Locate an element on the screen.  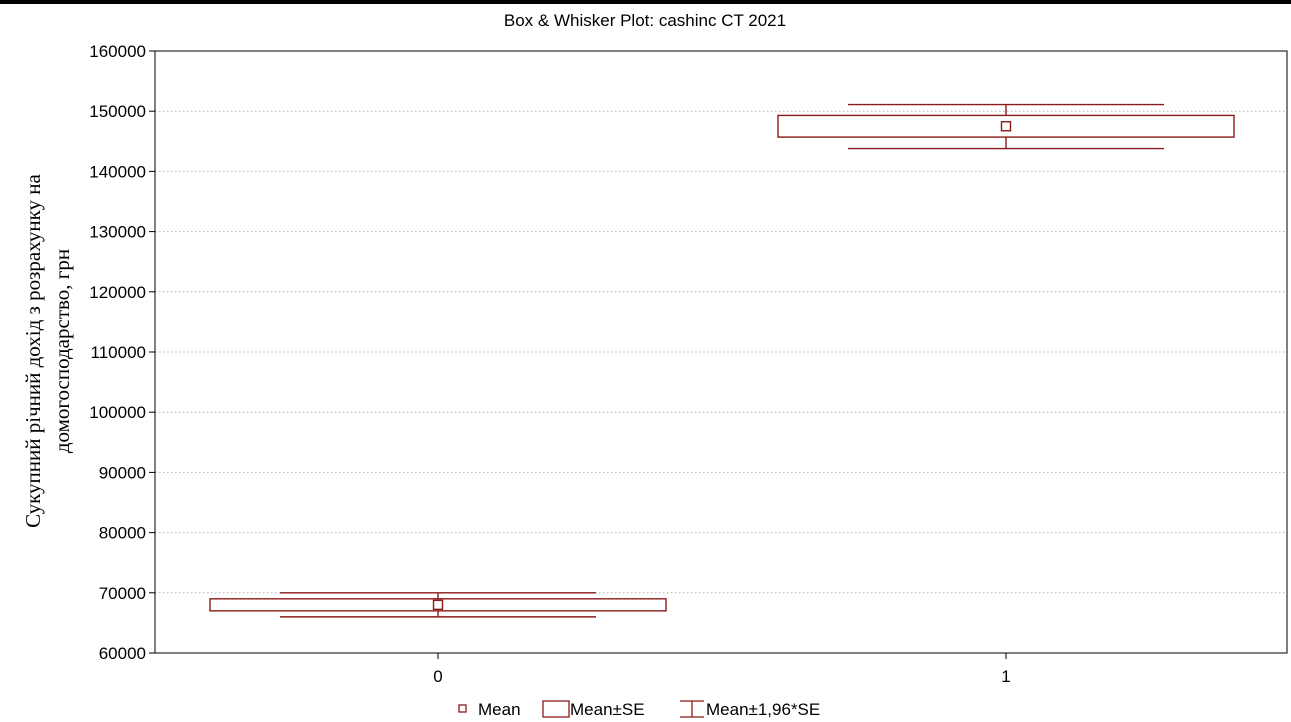
y-axis-label-line-2: домогосподарство, грн is located at coordinates (62, 351).